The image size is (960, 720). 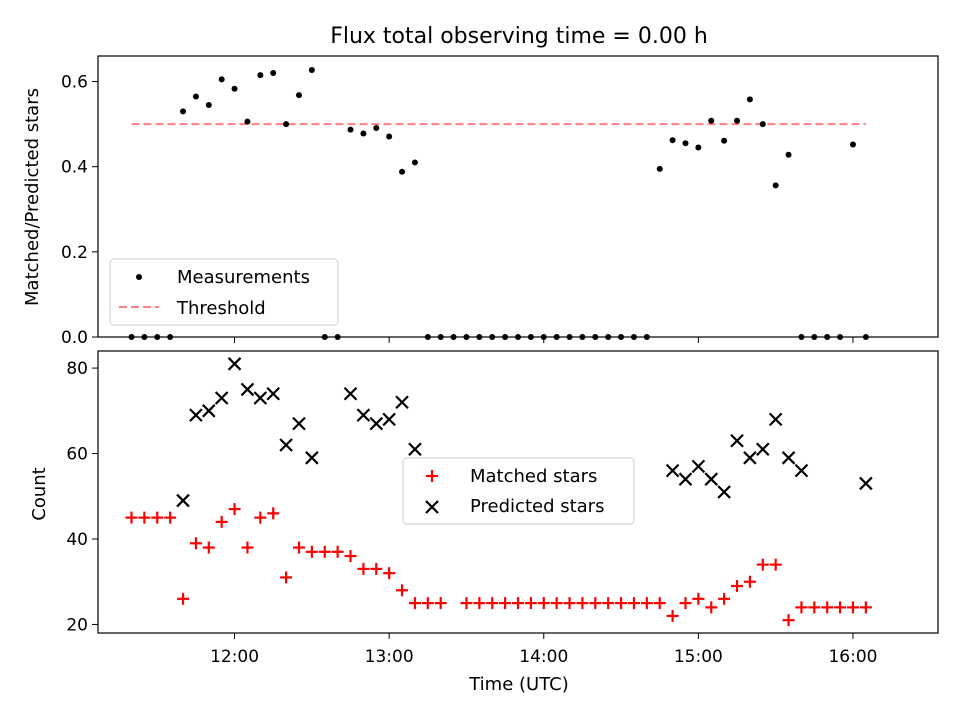 I want to click on ratio-y-tick-label: 0.6, so click(x=74, y=83).